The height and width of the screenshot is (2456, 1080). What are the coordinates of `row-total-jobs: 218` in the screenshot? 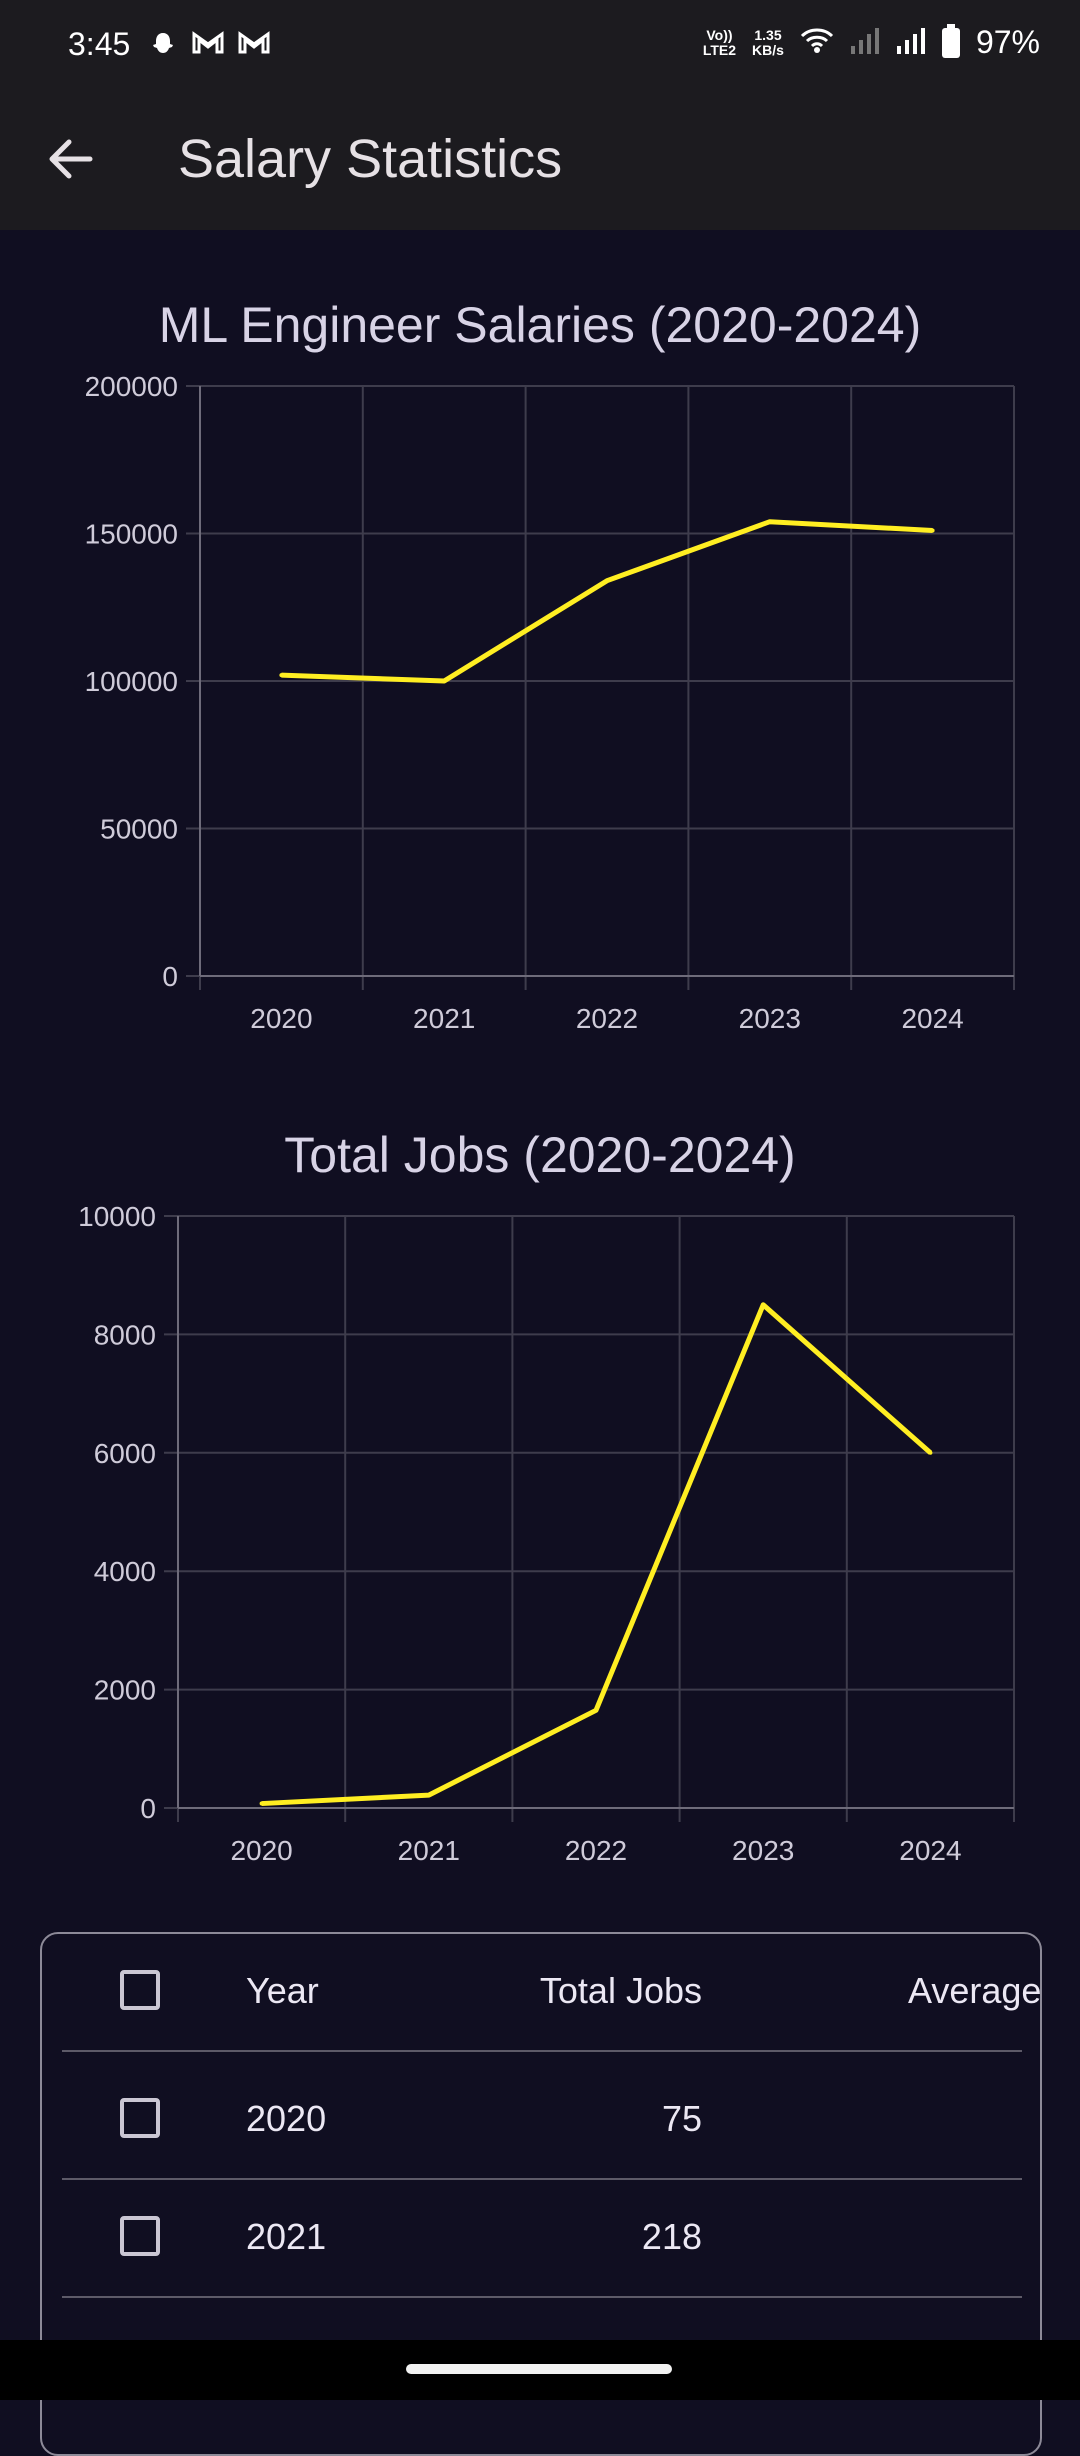 It's located at (671, 2236).